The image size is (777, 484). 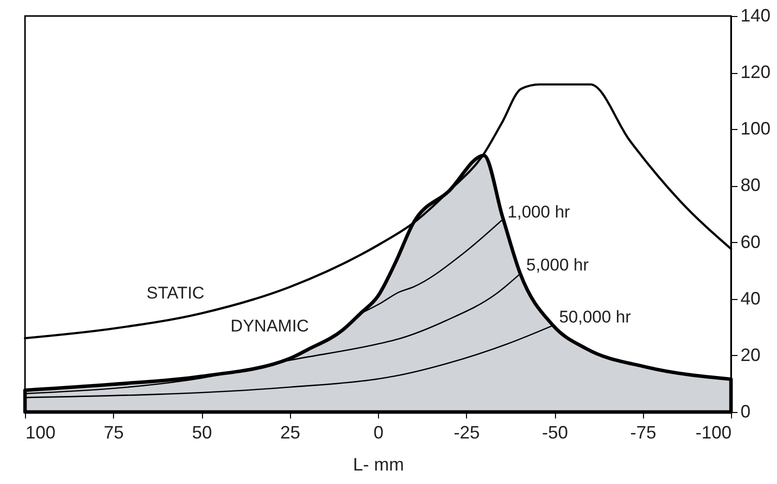 I want to click on series-label: 5,000 hr, so click(x=557, y=265).